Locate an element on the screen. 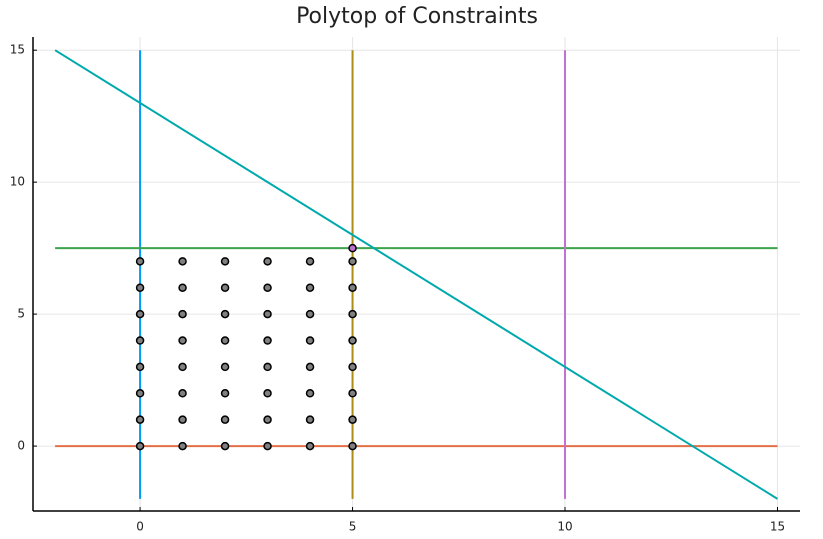 This screenshot has width=823, height=539. x-tick-label: 15 is located at coordinates (777, 527).